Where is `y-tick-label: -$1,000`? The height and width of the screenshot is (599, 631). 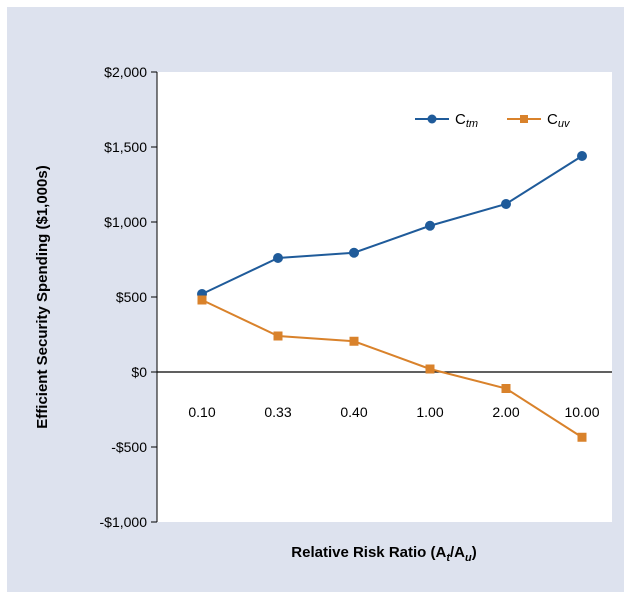
y-tick-label: -$1,000 is located at coordinates (124, 522).